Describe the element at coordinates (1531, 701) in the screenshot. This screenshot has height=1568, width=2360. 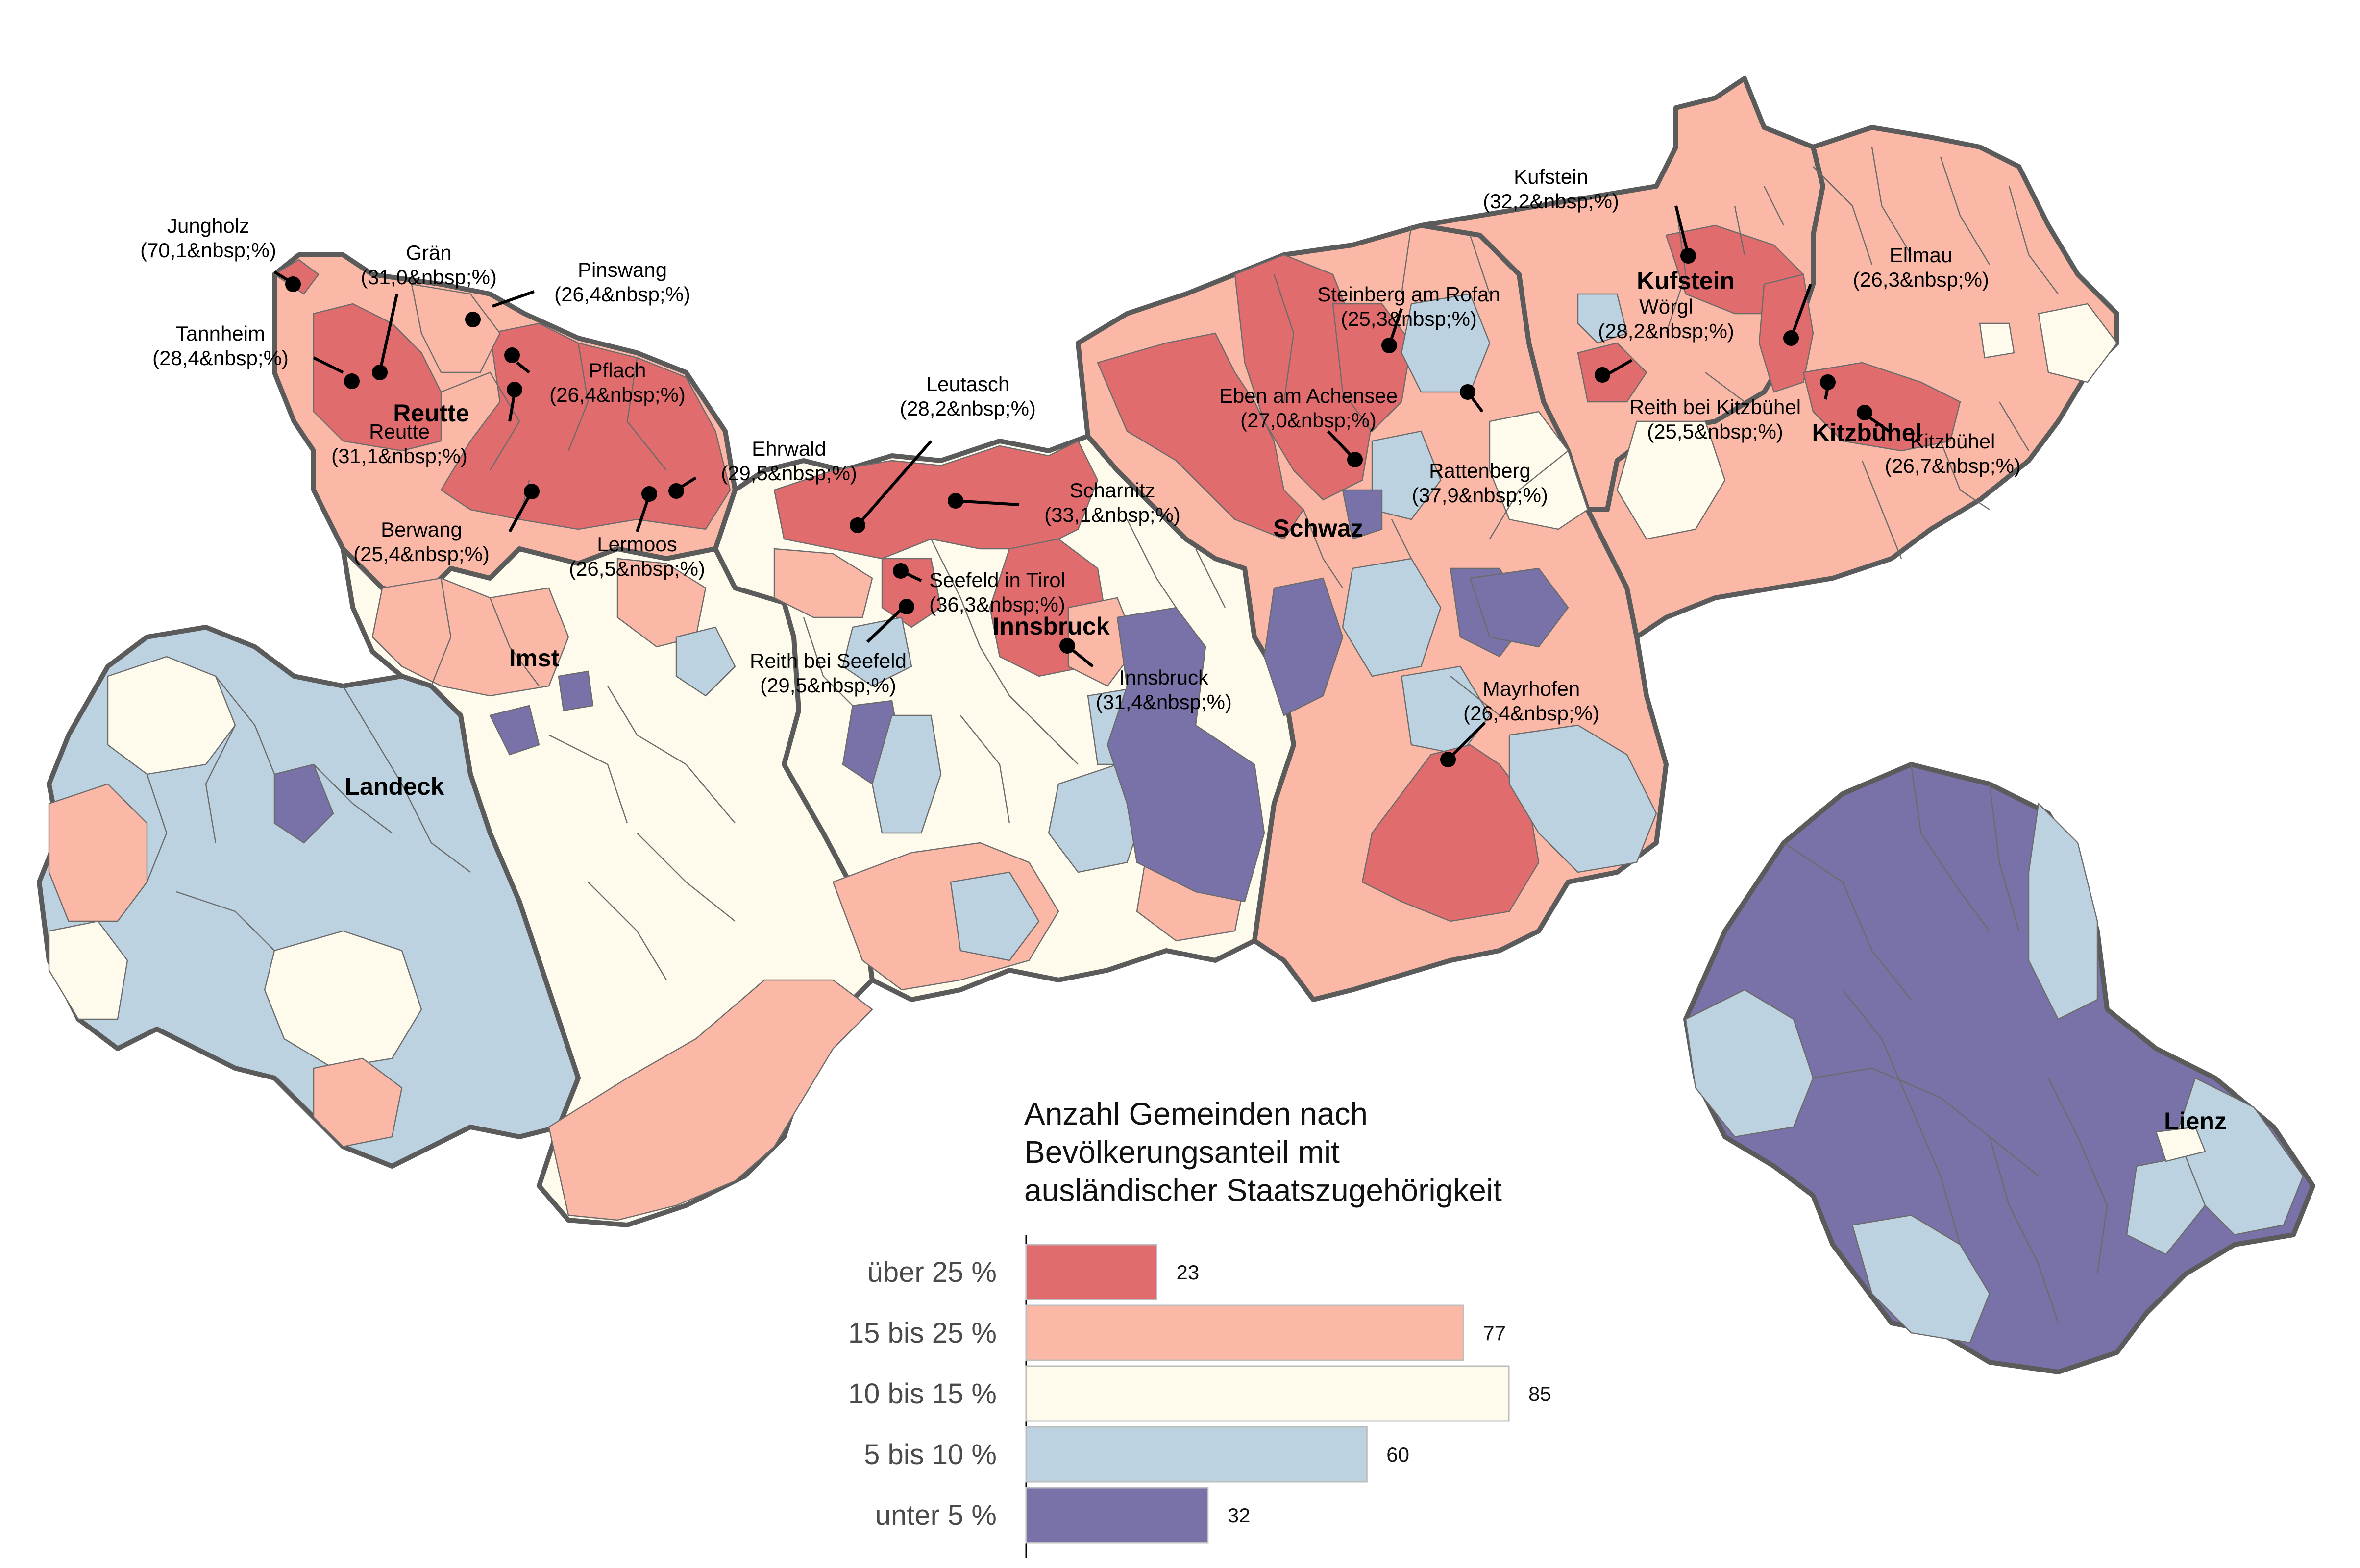
I see `label-mayrhofen: Mayrhofen (26,4&nbsp;%)` at that location.